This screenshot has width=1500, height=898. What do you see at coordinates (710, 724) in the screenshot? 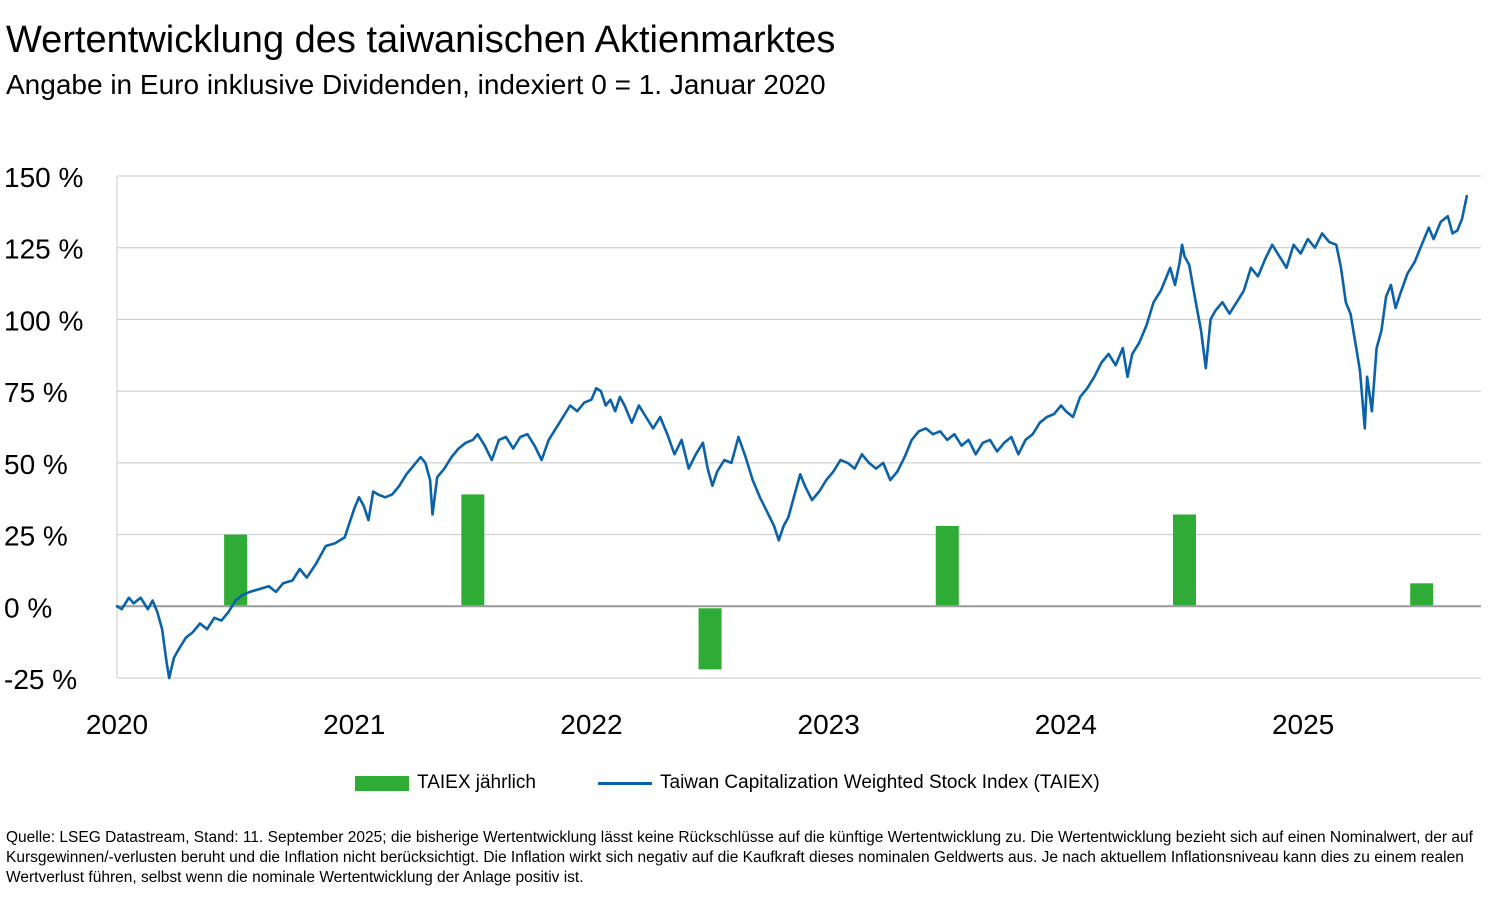
I see `x-axis-tick-labels: 2020 2021 2022 2023 2024 2025` at bounding box center [710, 724].